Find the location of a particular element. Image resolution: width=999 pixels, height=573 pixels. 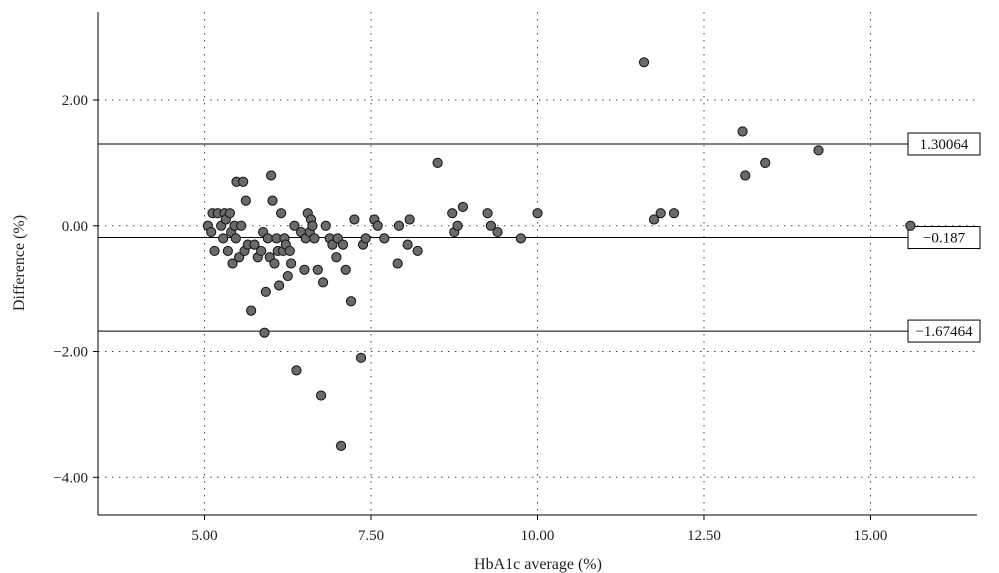

reference-label: −1.67464 is located at coordinates (944, 332).